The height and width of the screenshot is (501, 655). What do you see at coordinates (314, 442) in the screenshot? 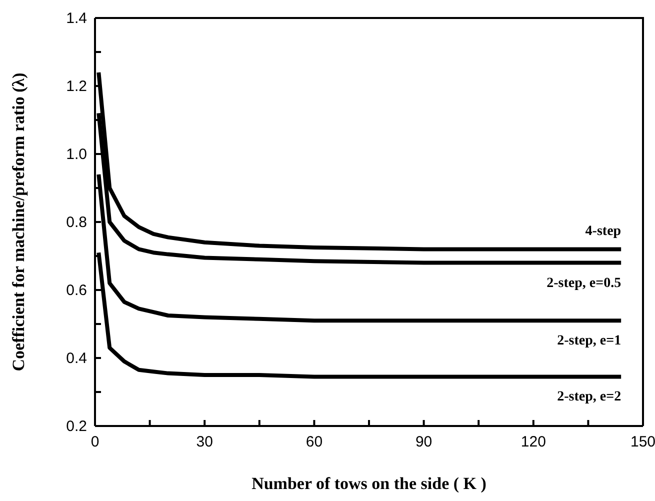
I see `x-tick-label: 60` at bounding box center [314, 442].